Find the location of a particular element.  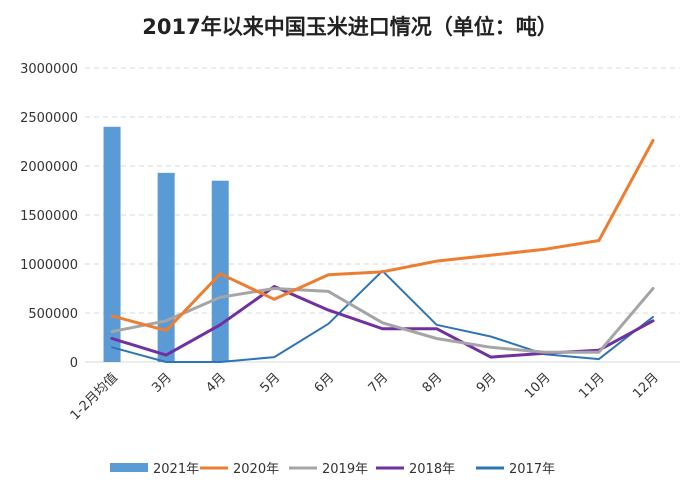

y-tick-label: 500000 is located at coordinates (53, 314).